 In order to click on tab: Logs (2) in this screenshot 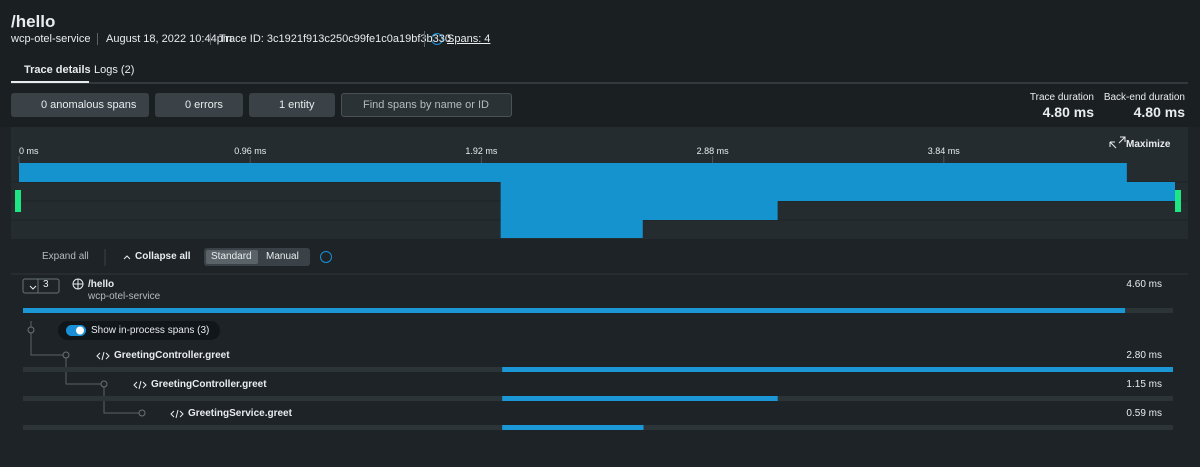, I will do `click(114, 70)`.